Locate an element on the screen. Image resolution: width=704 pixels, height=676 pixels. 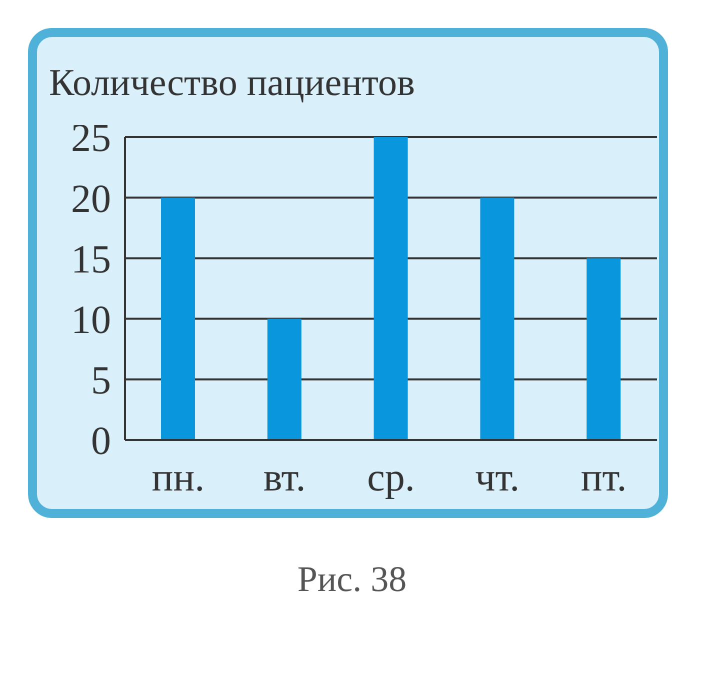
x-tick-label: ср. is located at coordinates (391, 477).